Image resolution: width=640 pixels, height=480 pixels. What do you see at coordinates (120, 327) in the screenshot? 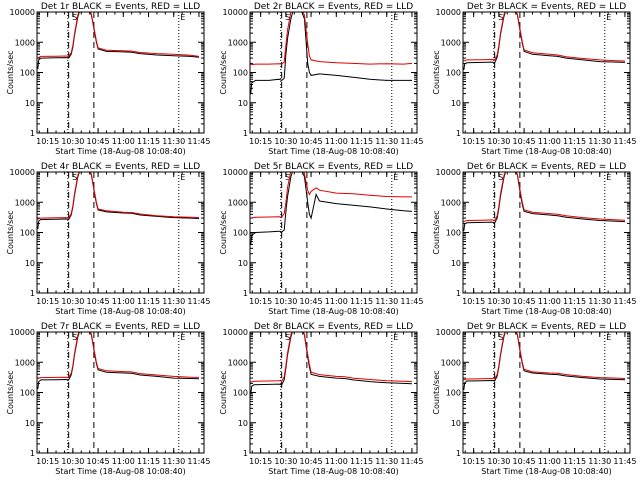
I see `panel-title: Det 7r BLACK = Events, RED = LLD` at bounding box center [120, 327].